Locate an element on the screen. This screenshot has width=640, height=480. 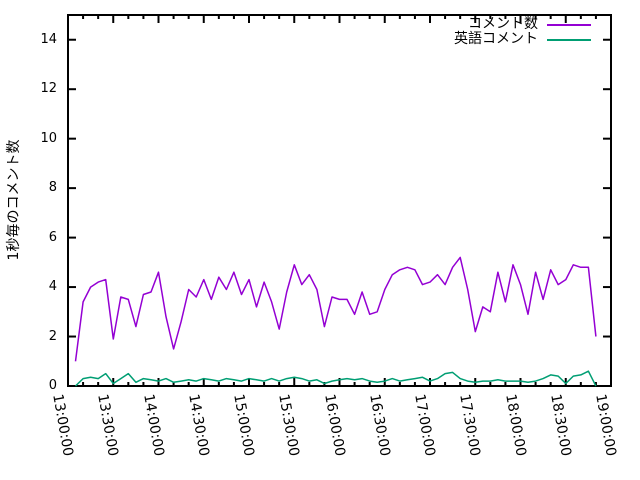
legend-label-english-comments: 英語コメント is located at coordinates (496, 39).